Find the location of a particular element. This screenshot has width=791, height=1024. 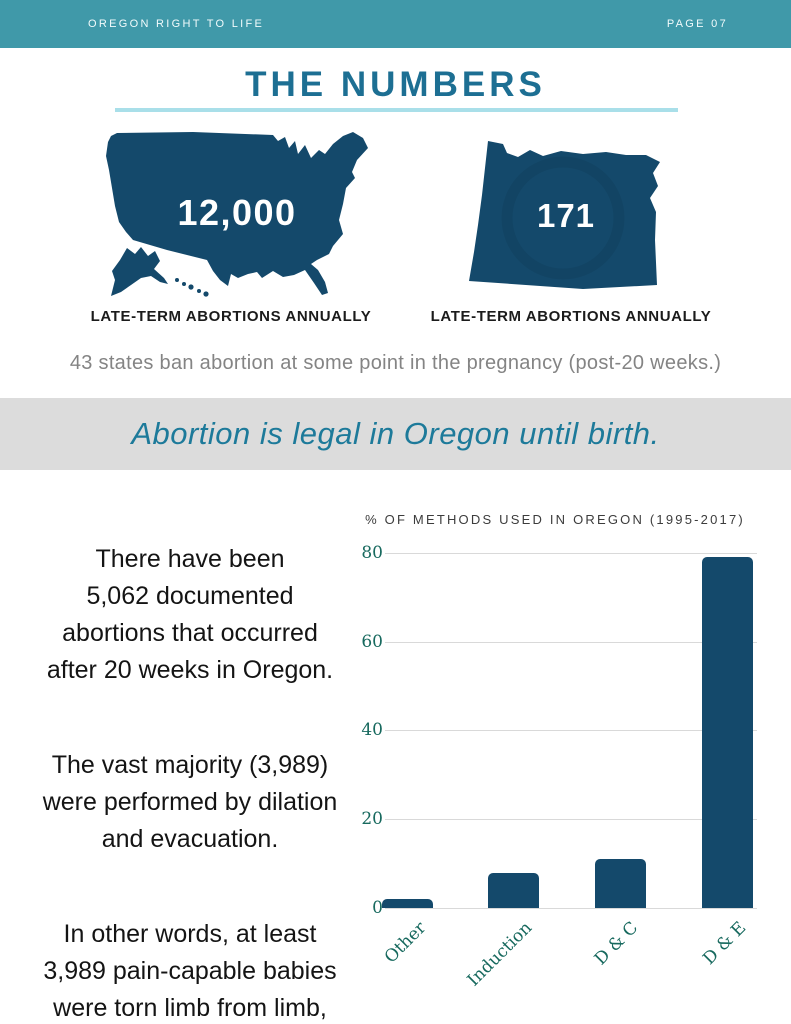

oregon-map: 171 is located at coordinates (562, 216).